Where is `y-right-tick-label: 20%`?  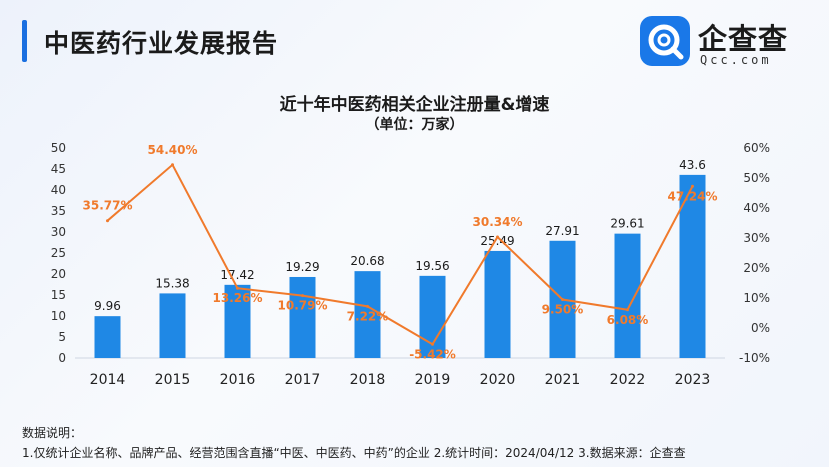
y-right-tick-label: 20% is located at coordinates (756, 268).